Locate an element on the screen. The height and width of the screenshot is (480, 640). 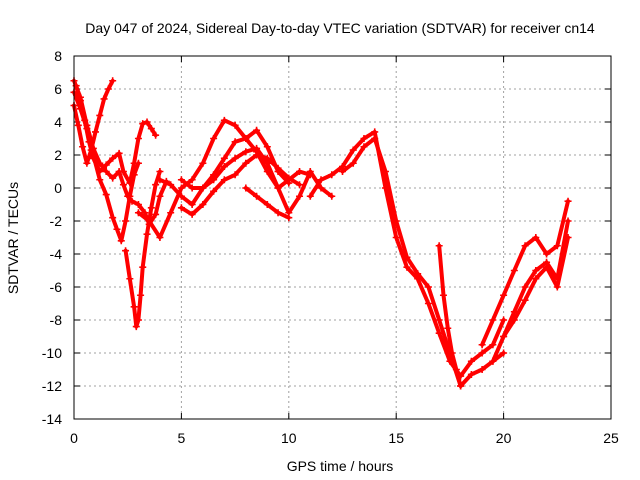
y-tick-label: 6 is located at coordinates (58, 89).